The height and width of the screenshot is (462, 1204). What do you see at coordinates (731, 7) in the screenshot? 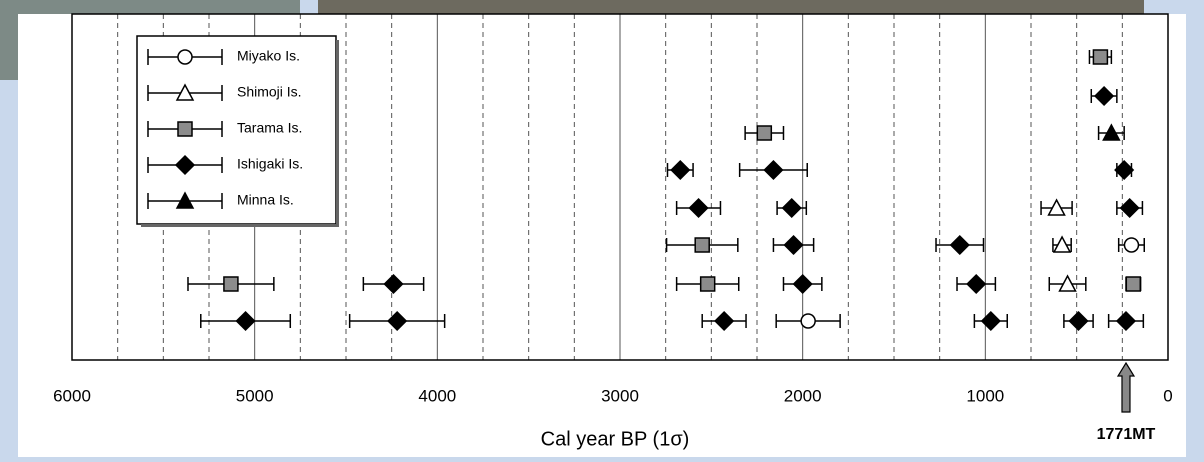
I see `photo-fragment` at bounding box center [731, 7].